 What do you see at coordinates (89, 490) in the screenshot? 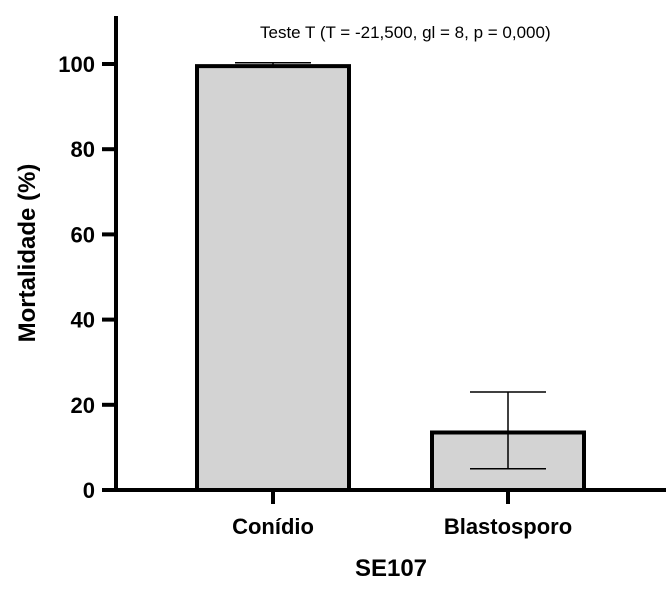
I see `y-tick-label: 0` at bounding box center [89, 490].